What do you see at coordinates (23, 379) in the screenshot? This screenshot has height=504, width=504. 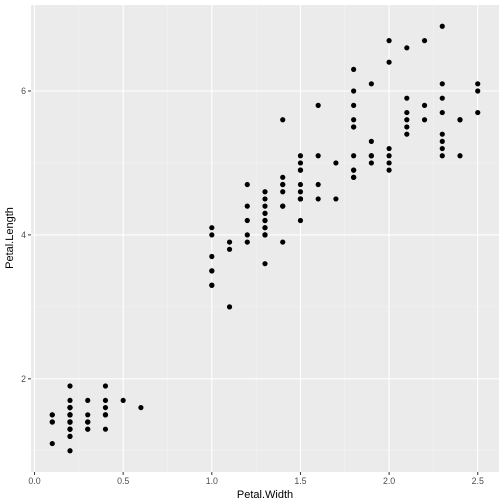 I see `y-tick-label: 2` at bounding box center [23, 379].